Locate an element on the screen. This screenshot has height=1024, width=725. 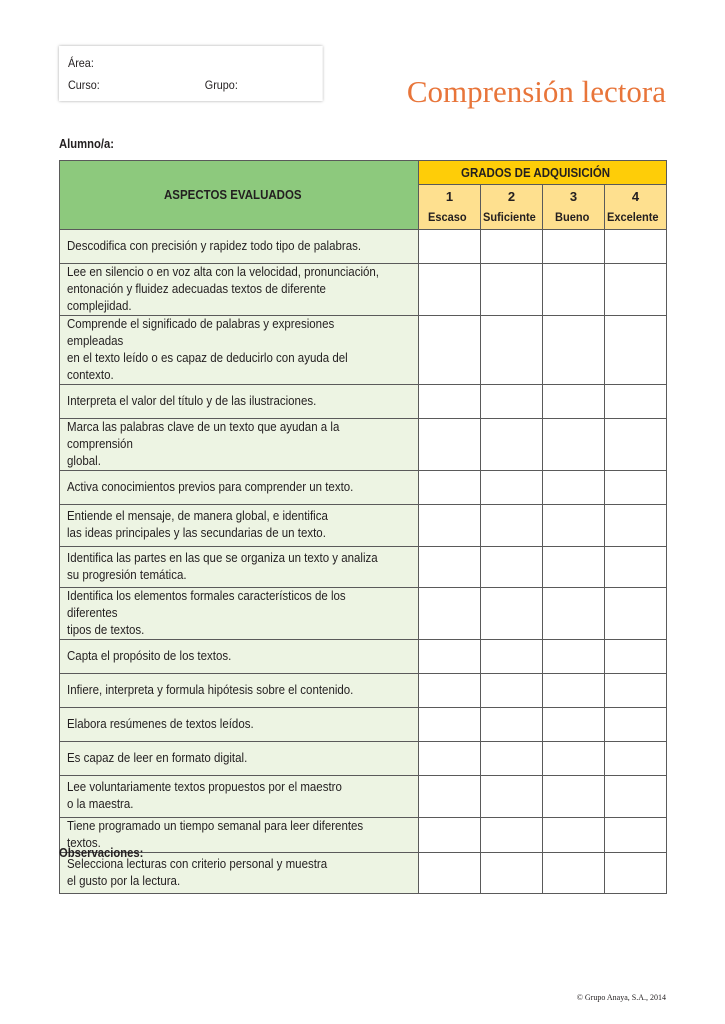
grupo-label: Grupo: is located at coordinates (221, 85).